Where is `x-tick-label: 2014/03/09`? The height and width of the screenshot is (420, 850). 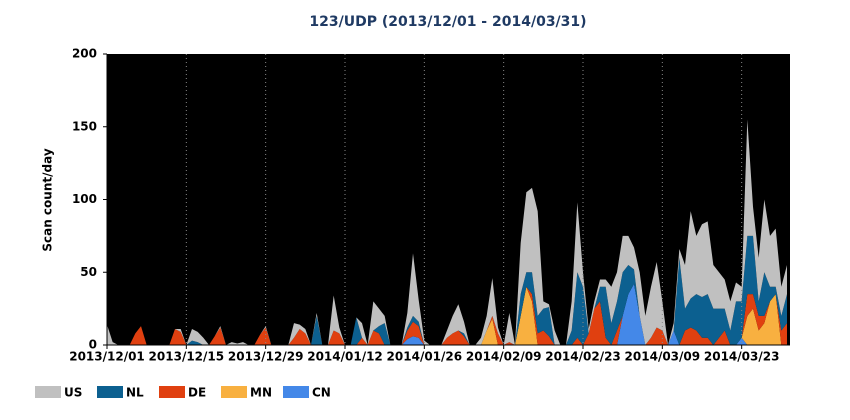 x-tick-label: 2014/03/09 is located at coordinates (663, 357).